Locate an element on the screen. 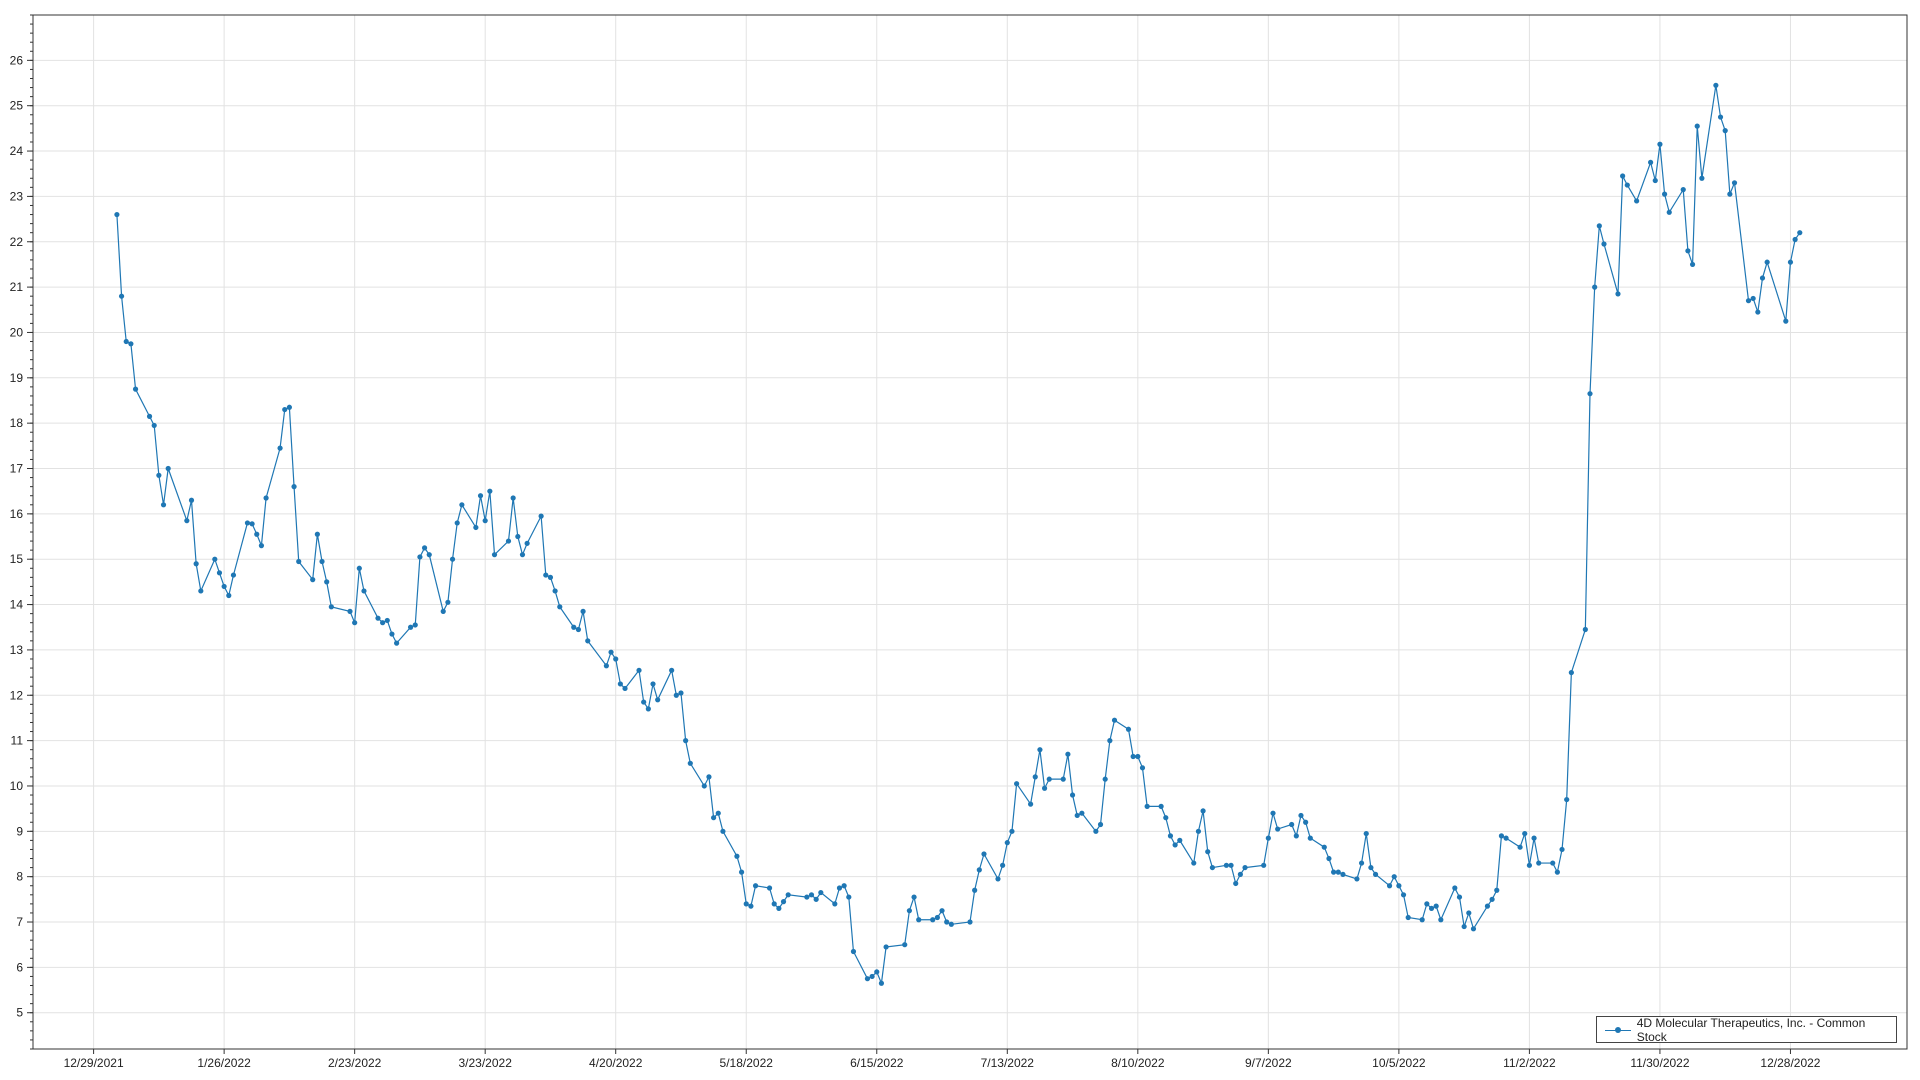 This screenshot has height=1080, width=1920. legend-line-marker-icon is located at coordinates (1618, 1030).